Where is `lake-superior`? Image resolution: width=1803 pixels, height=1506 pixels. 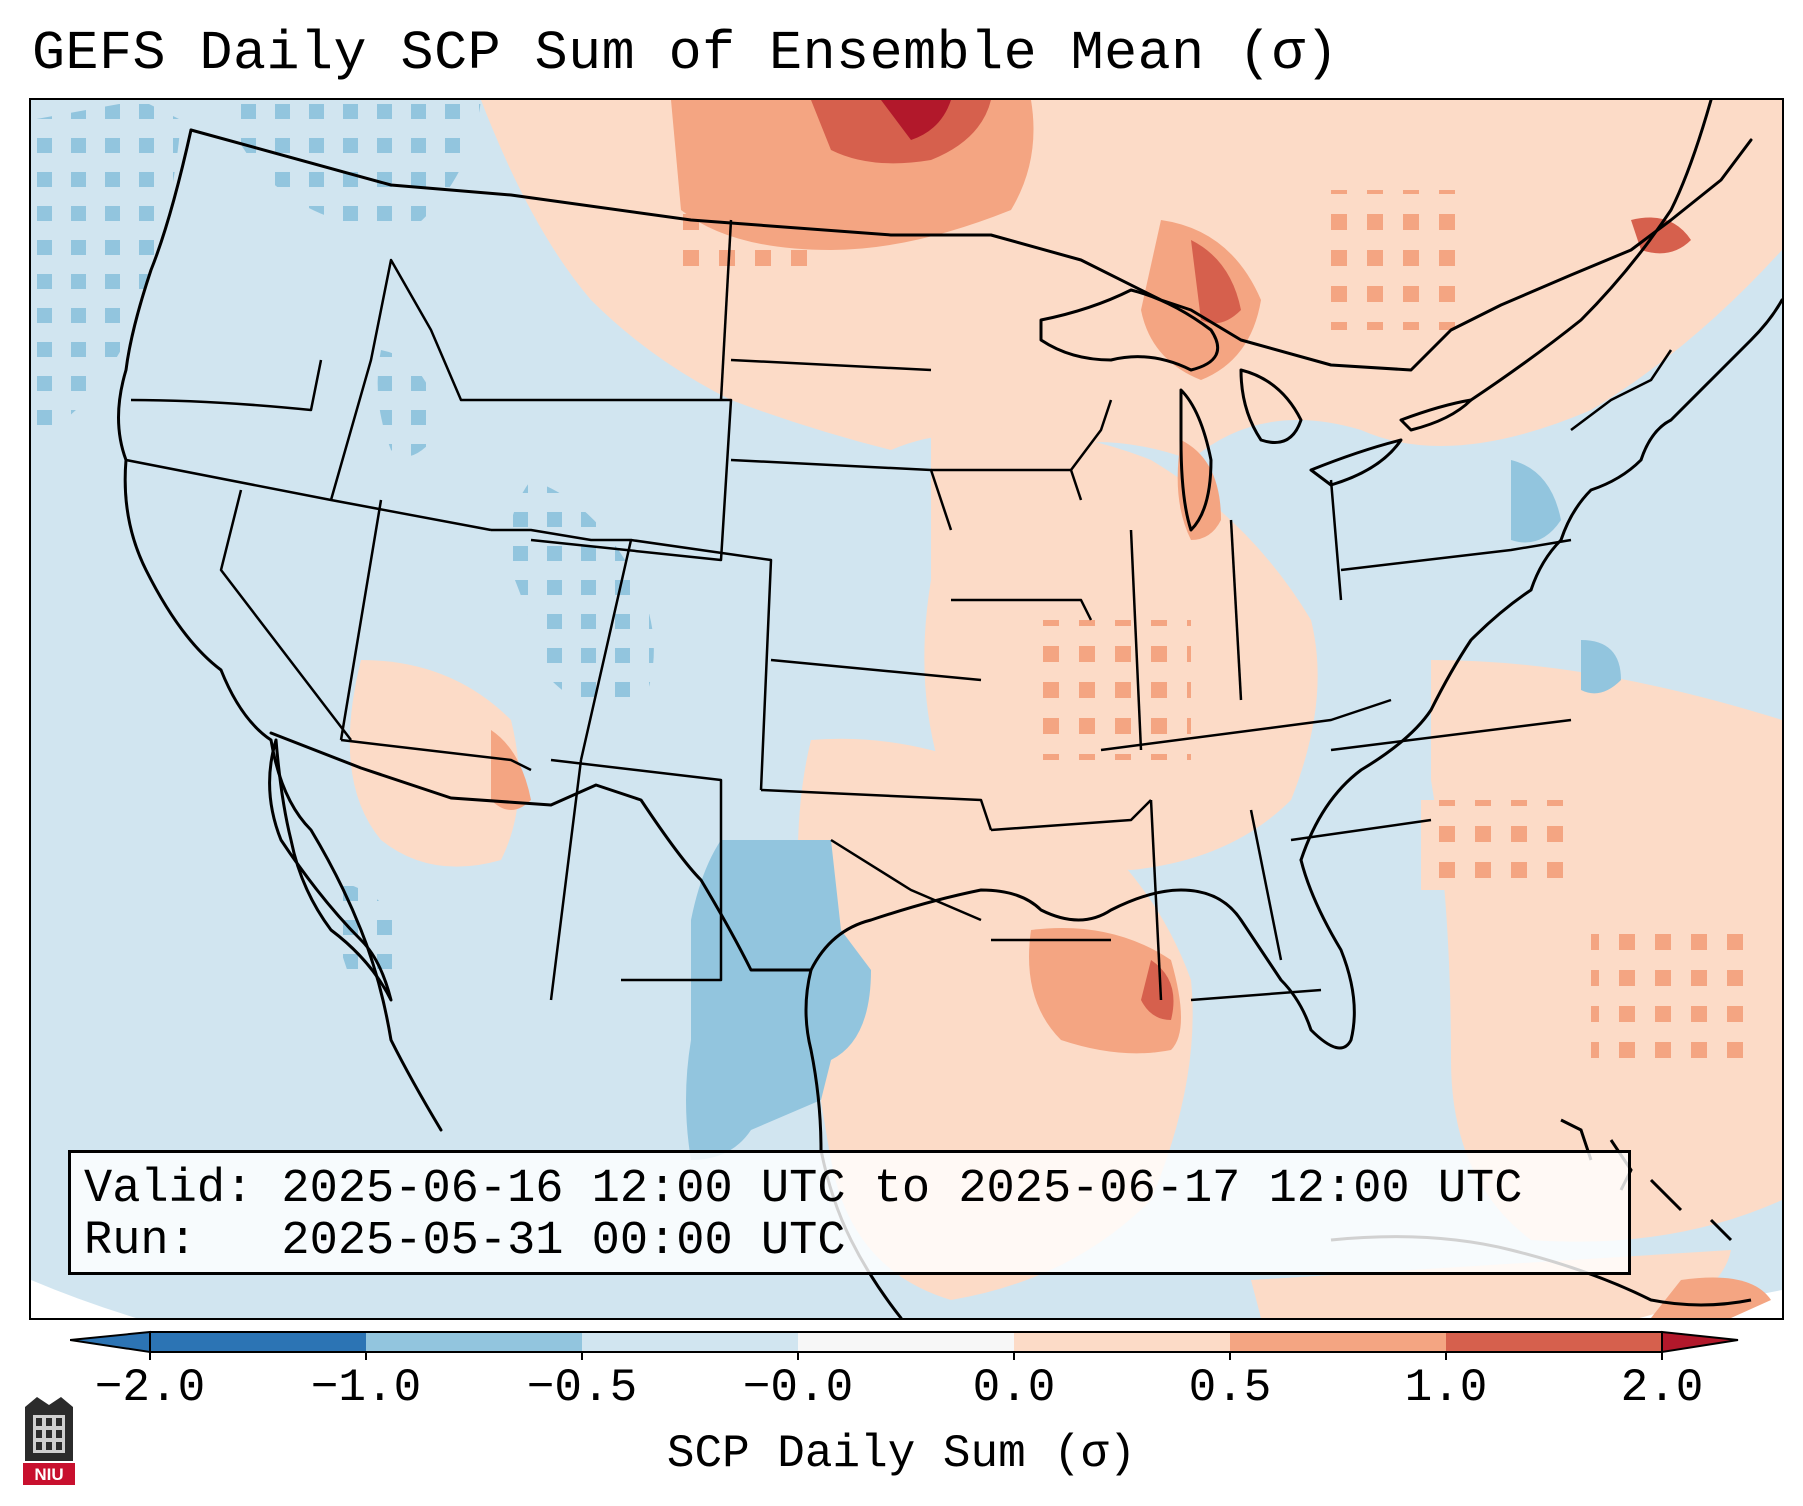 lake-superior is located at coordinates (1129, 330).